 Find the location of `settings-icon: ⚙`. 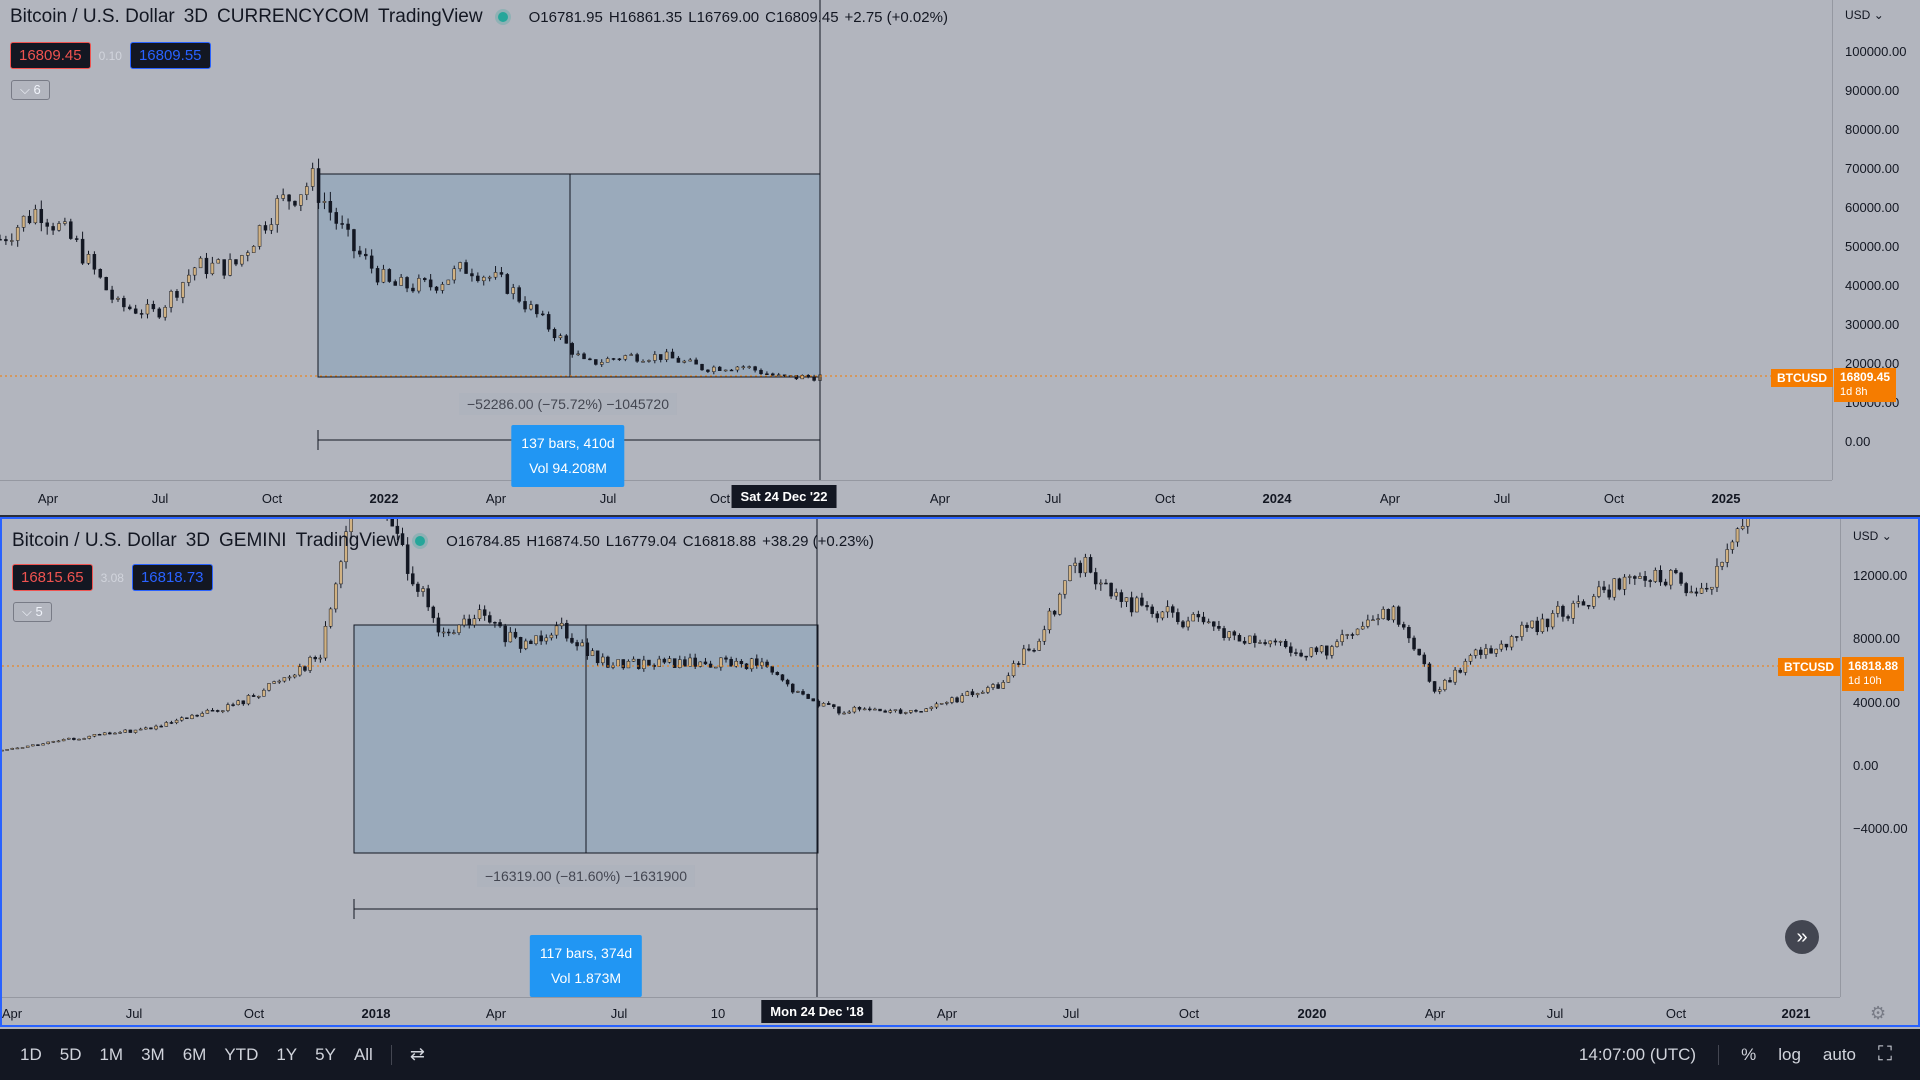

settings-icon: ⚙ is located at coordinates (1878, 1013).